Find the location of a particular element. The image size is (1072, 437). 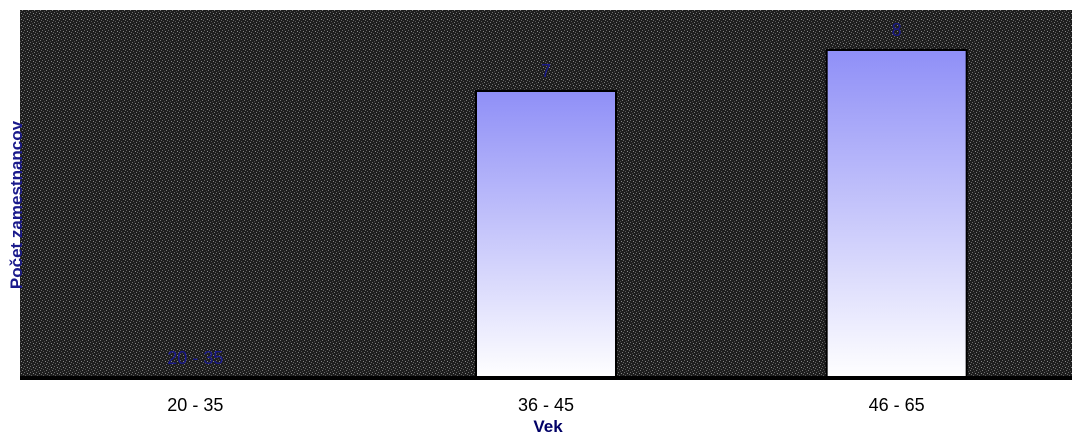

x-tick-labels: 20 - 35 36 - 45 46 - 65 is located at coordinates (545, 405).